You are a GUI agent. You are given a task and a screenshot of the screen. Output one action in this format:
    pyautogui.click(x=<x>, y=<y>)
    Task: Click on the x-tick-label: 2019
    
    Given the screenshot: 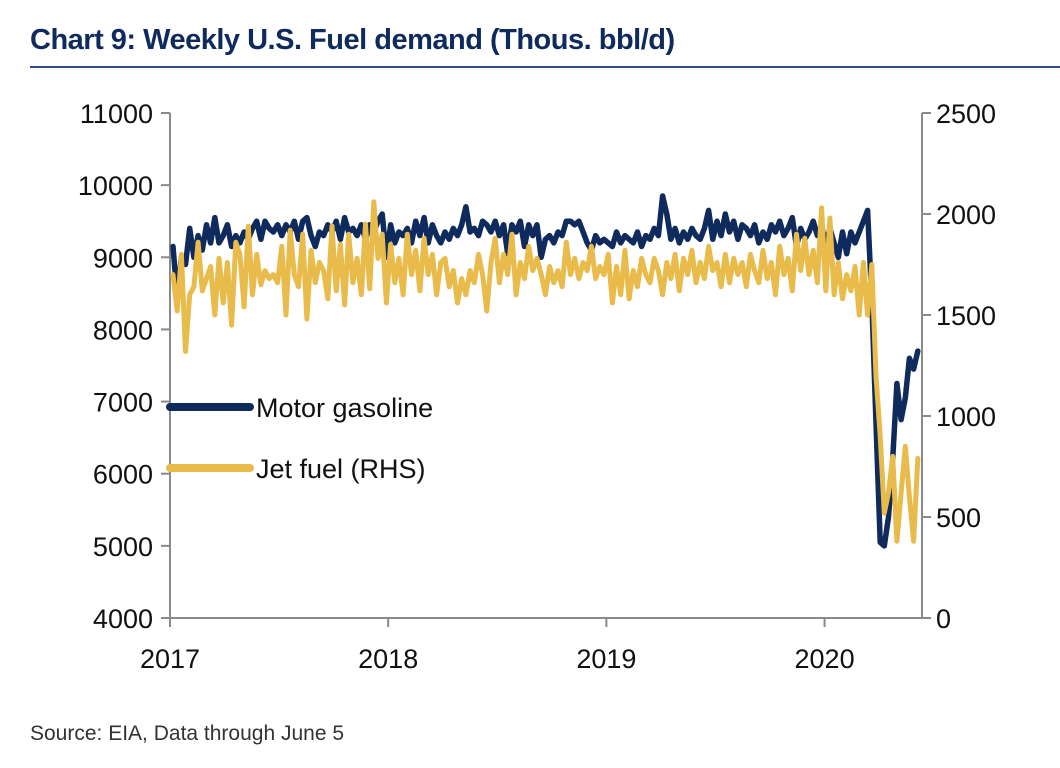 What is the action you would take?
    pyautogui.click(x=606, y=659)
    